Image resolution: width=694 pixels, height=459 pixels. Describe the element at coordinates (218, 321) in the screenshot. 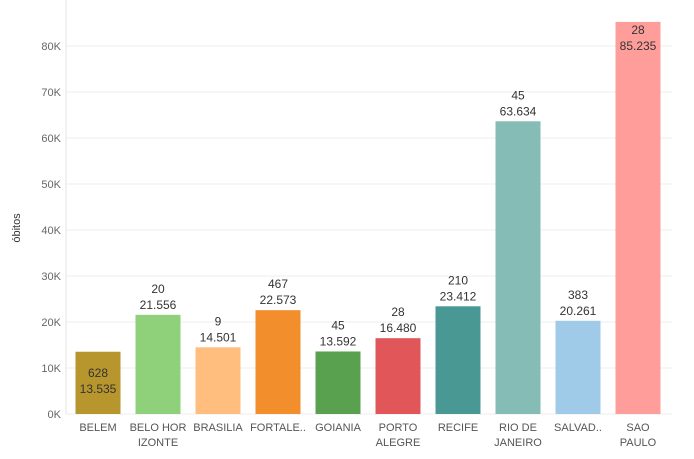

I see `secondary-label: 9` at that location.